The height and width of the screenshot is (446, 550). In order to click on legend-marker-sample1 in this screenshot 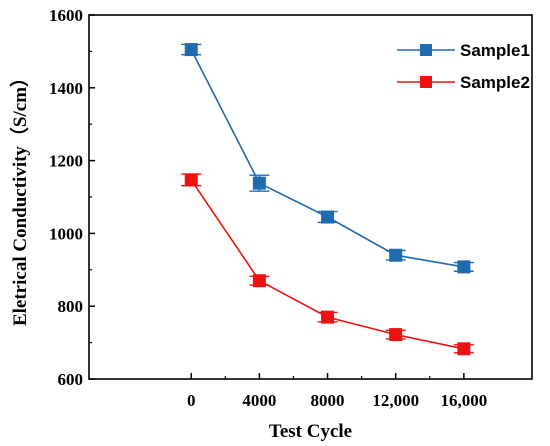, I will do `click(426, 50)`.